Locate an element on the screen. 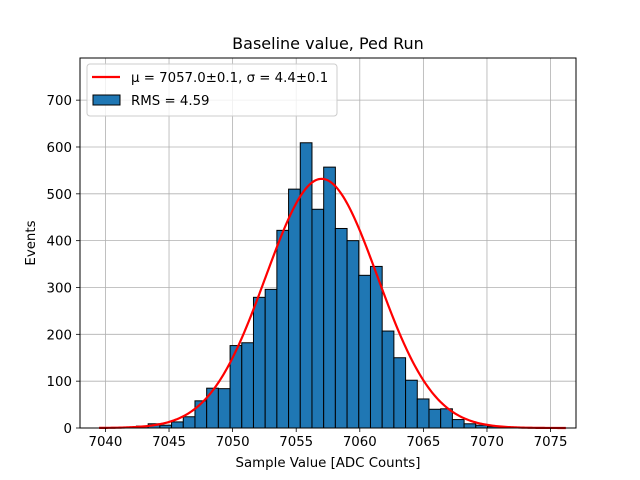  x-tick-label: 7075 is located at coordinates (551, 442).